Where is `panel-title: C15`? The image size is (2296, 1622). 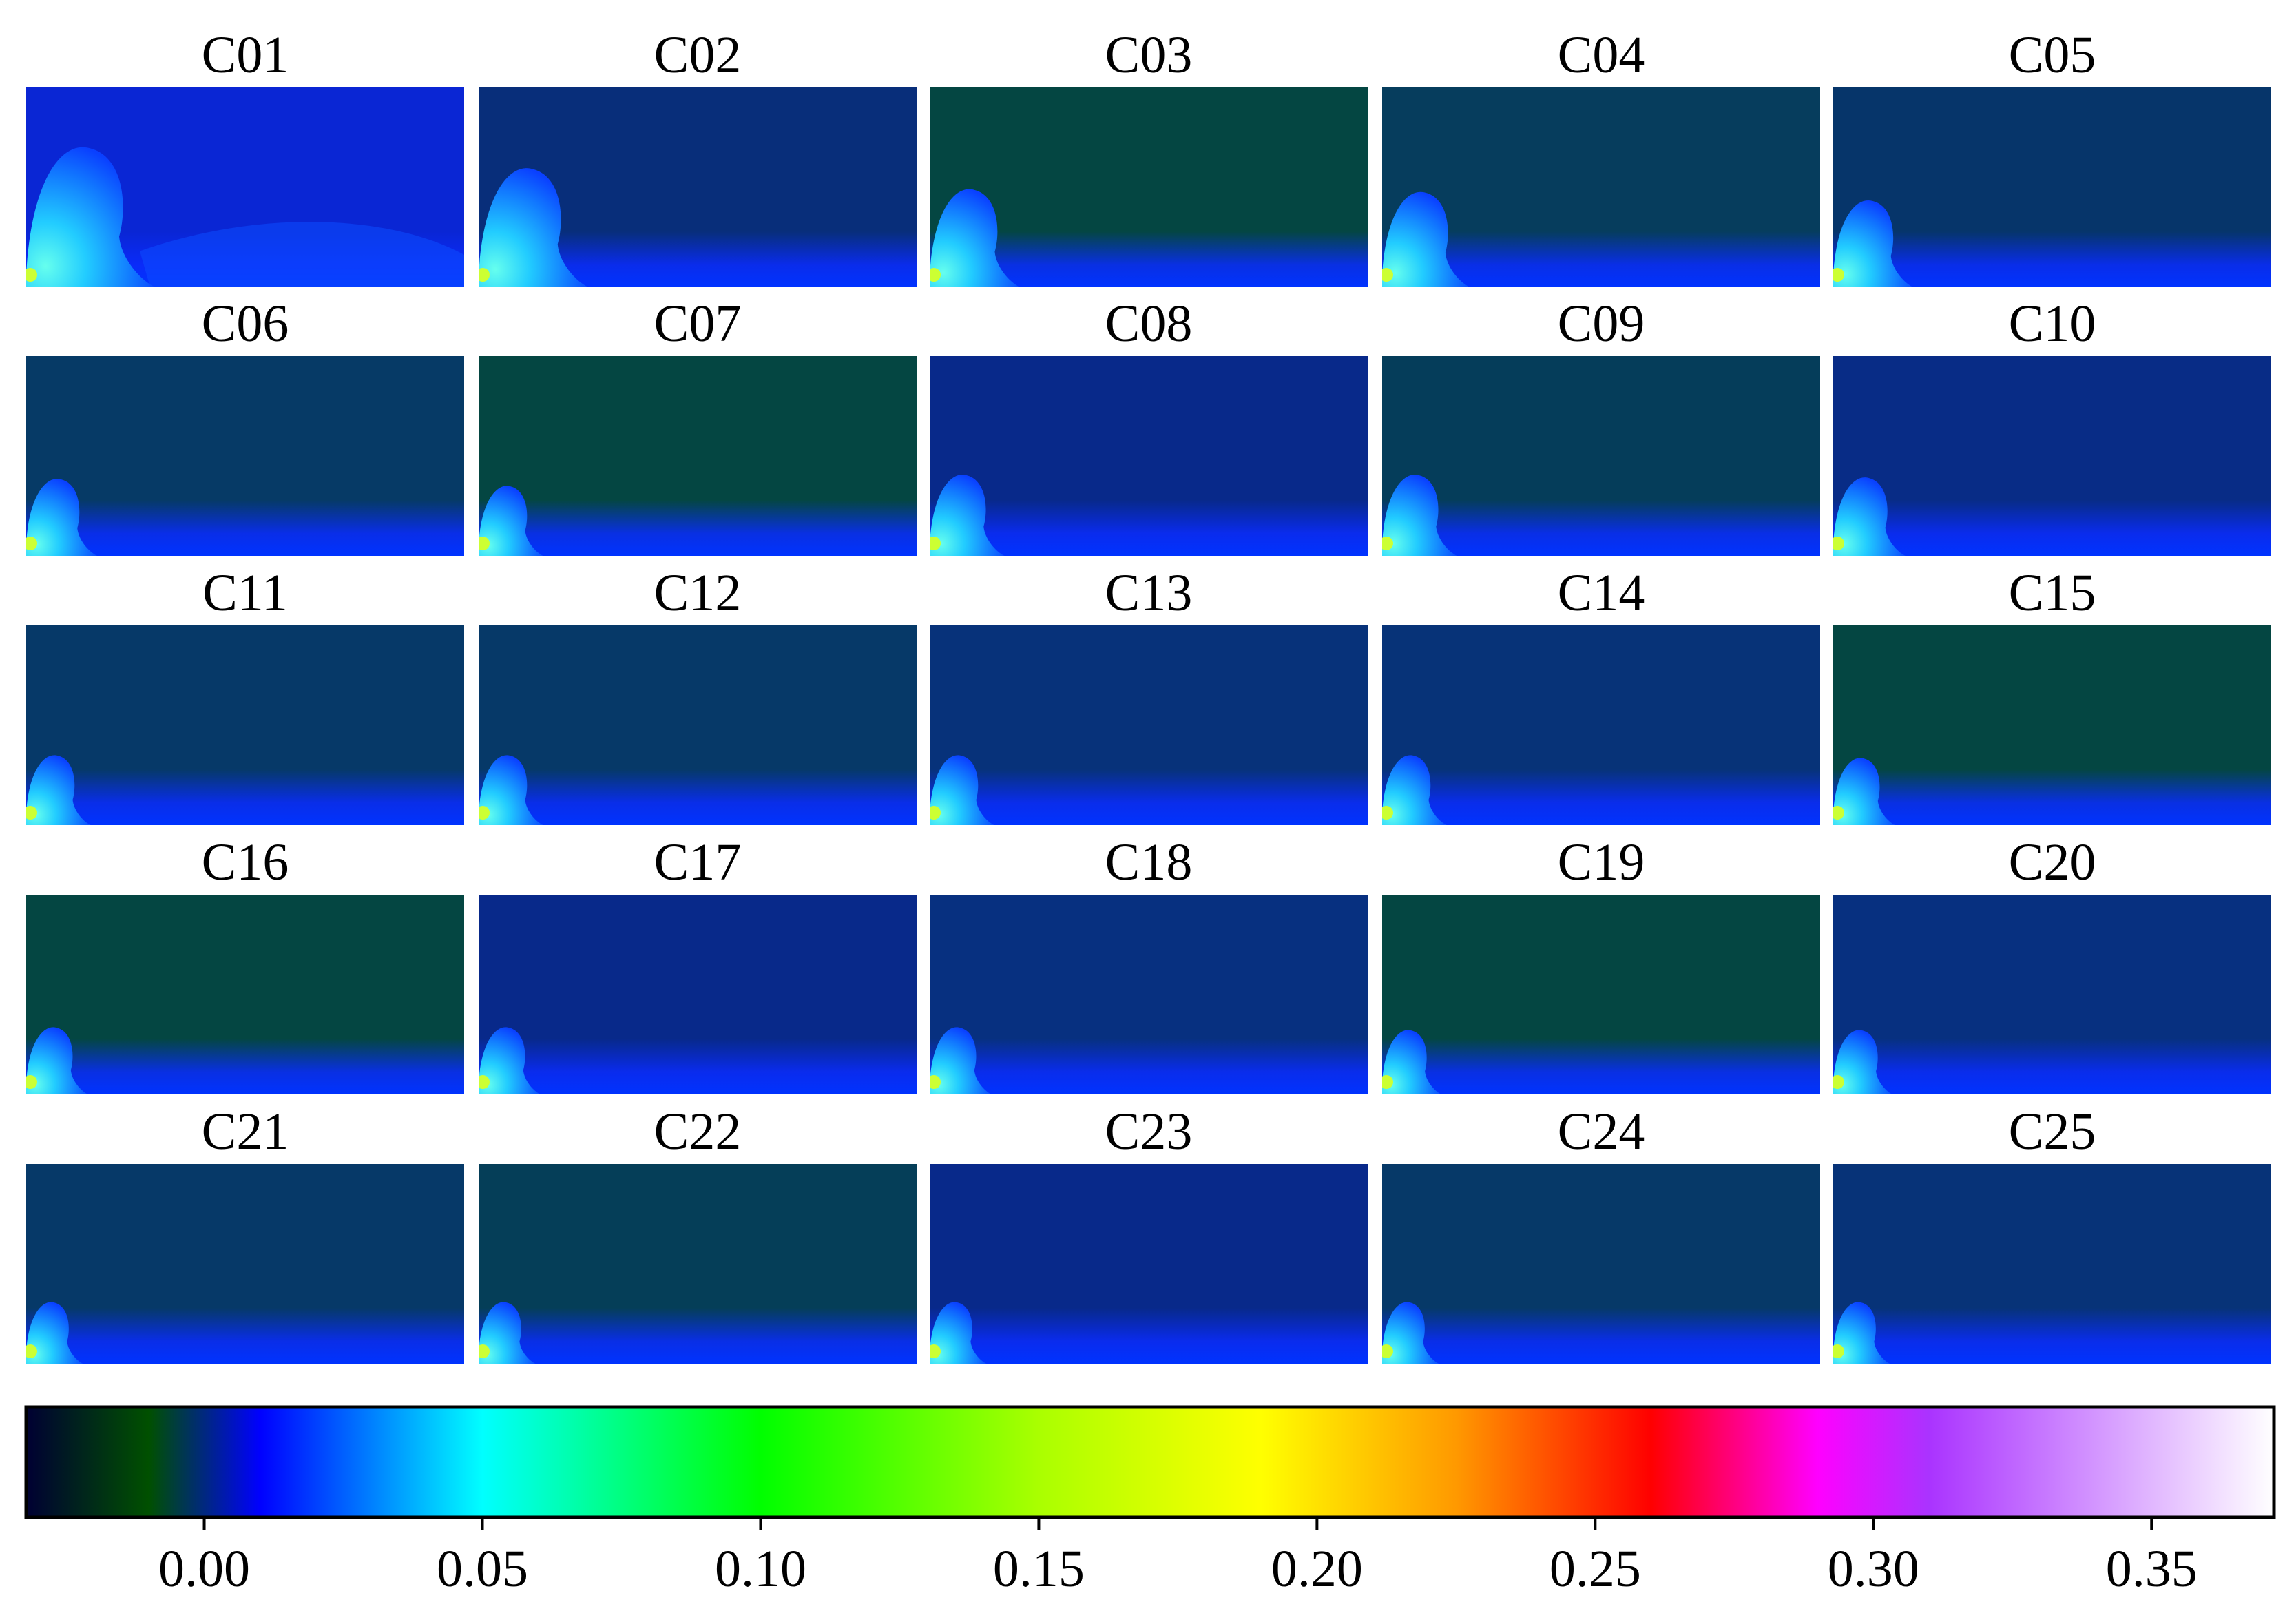
panel-title: C15 is located at coordinates (2052, 593).